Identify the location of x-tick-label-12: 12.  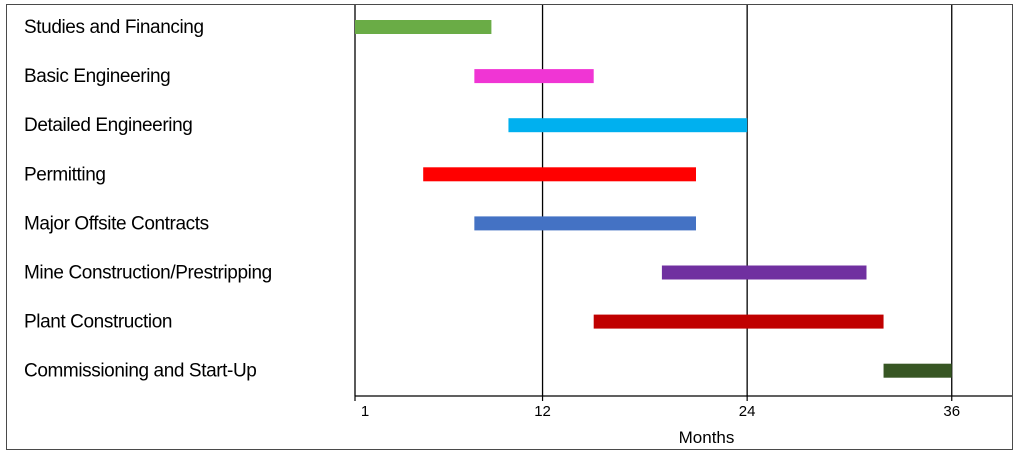
(542, 411).